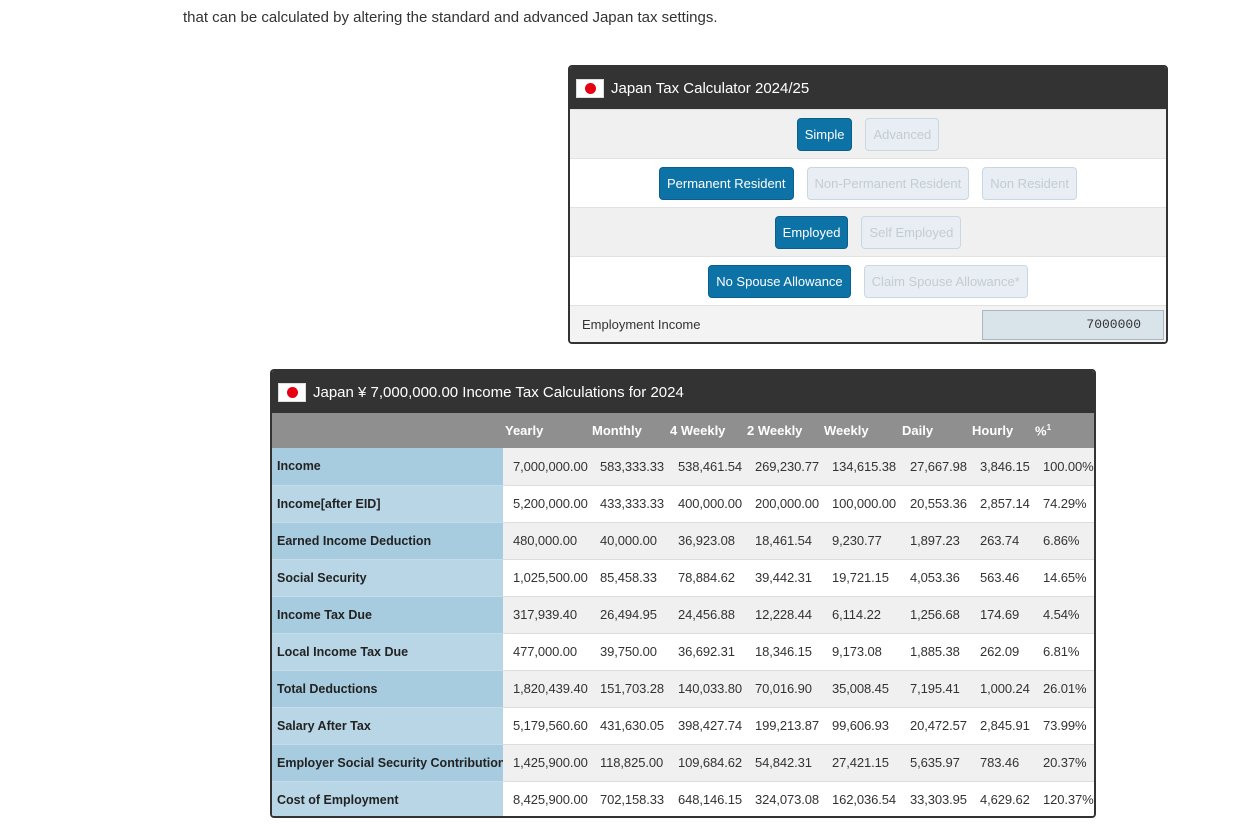 Image resolution: width=1258 pixels, height=837 pixels. I want to click on table-cell: 20.37%, so click(1063, 763).